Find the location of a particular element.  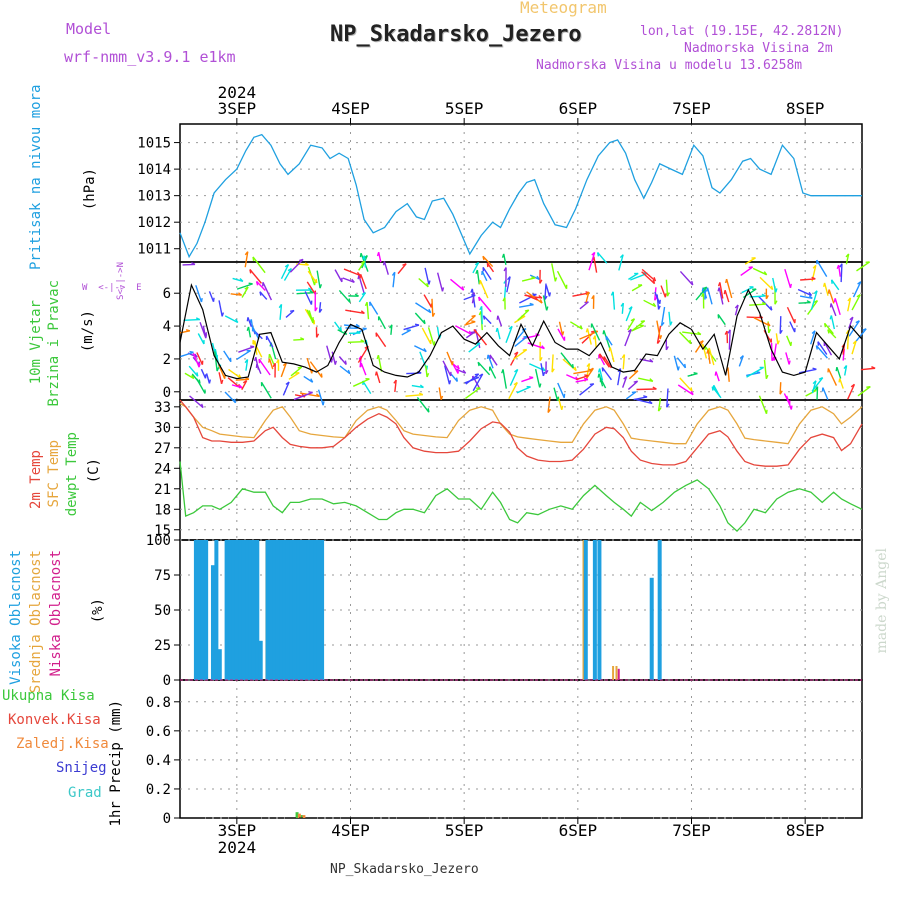

day-label-top: 3SEP is located at coordinates (237, 108).